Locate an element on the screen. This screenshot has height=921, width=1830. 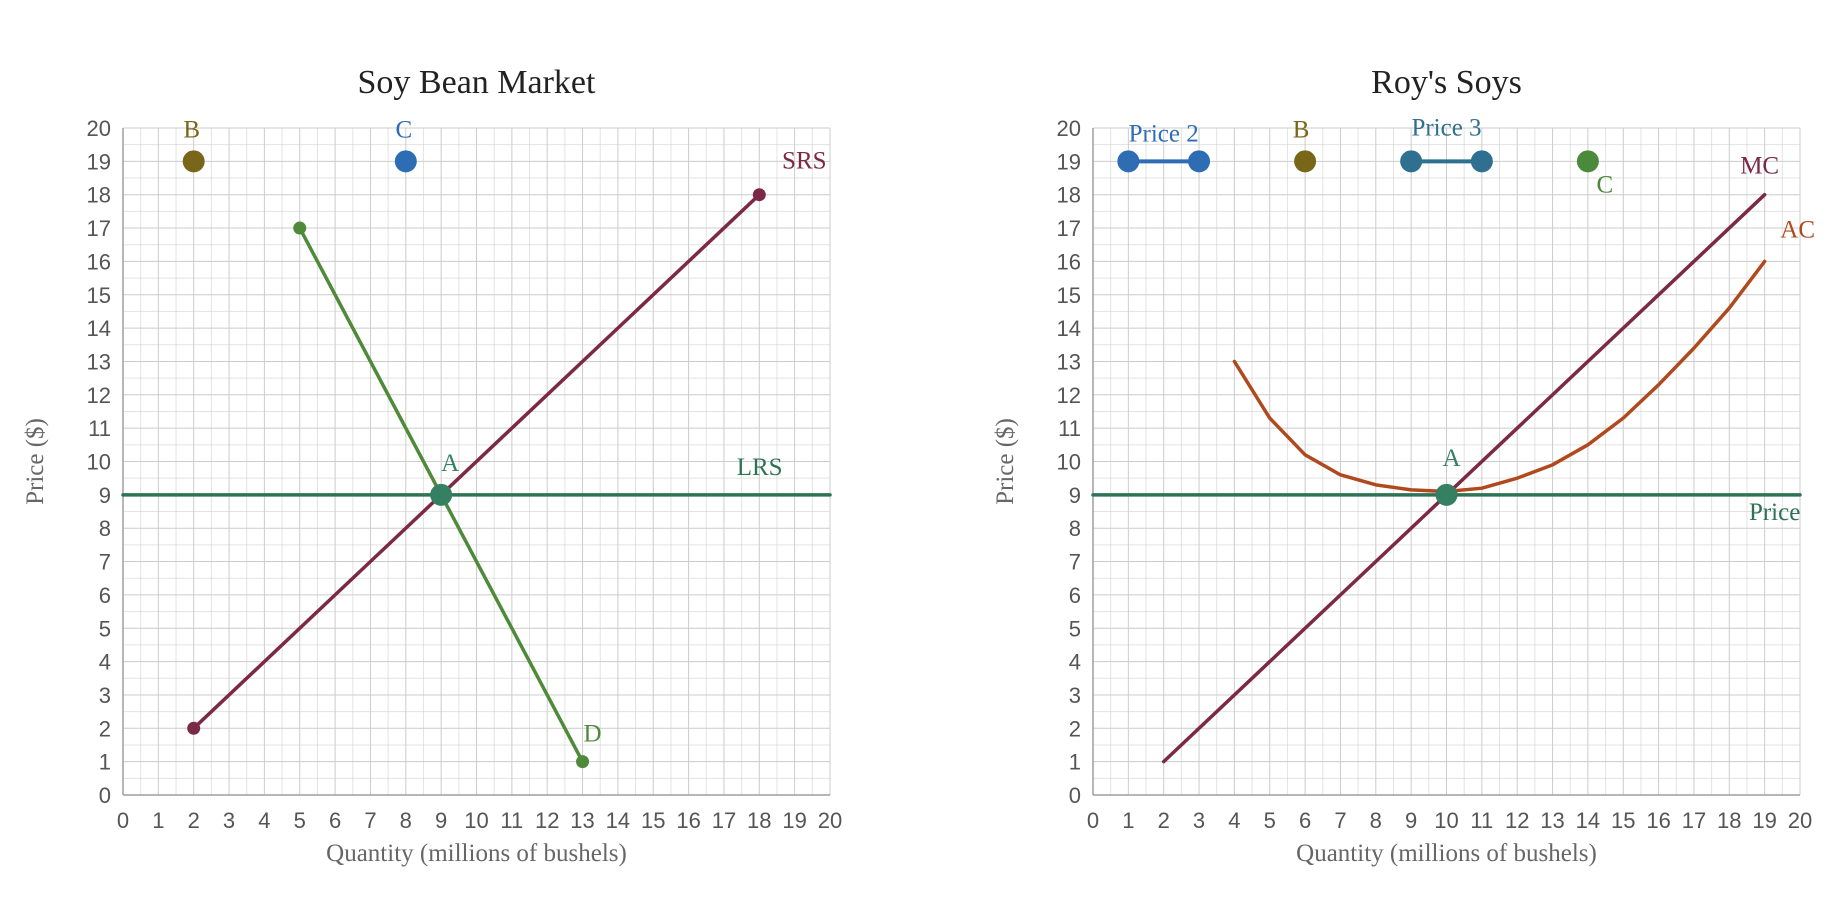
x-tick-label: 9 is located at coordinates (441, 820).